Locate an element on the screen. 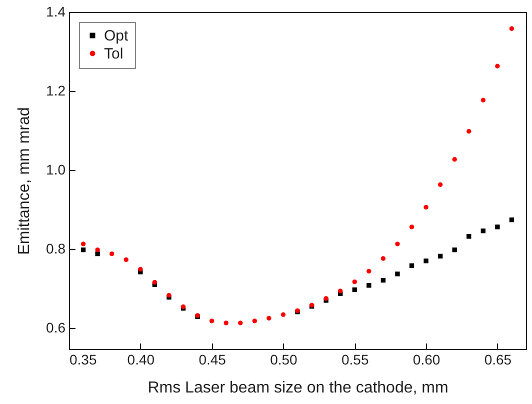  legend-label: Tol is located at coordinates (114, 54).